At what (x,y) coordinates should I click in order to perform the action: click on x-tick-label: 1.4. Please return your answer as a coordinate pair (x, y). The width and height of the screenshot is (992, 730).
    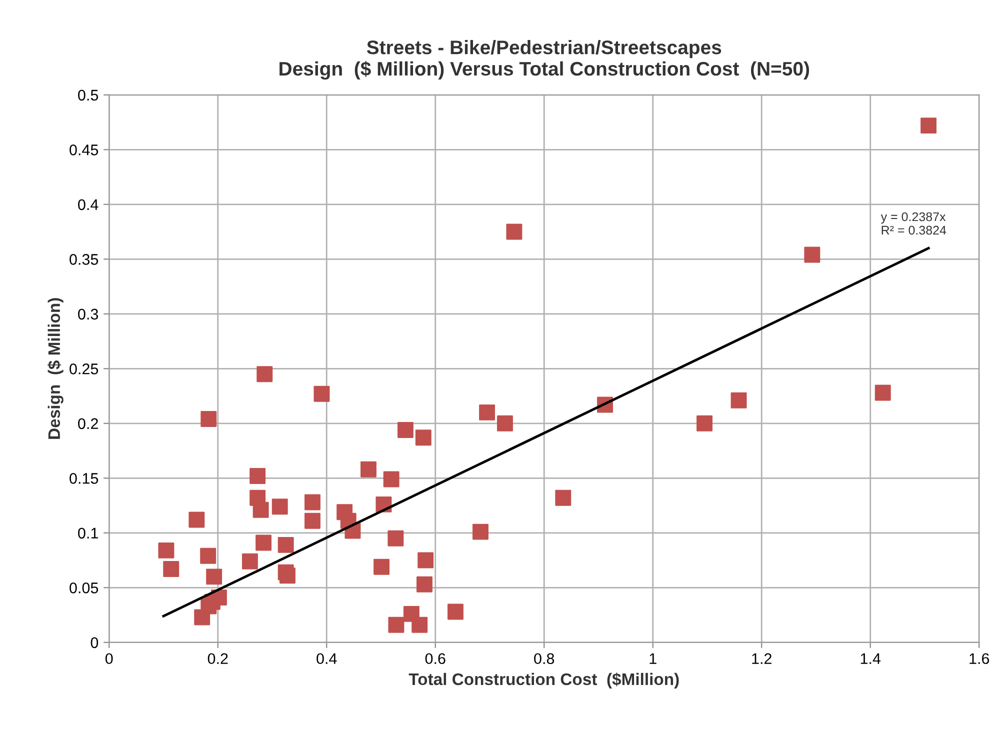
    Looking at the image, I should click on (870, 658).